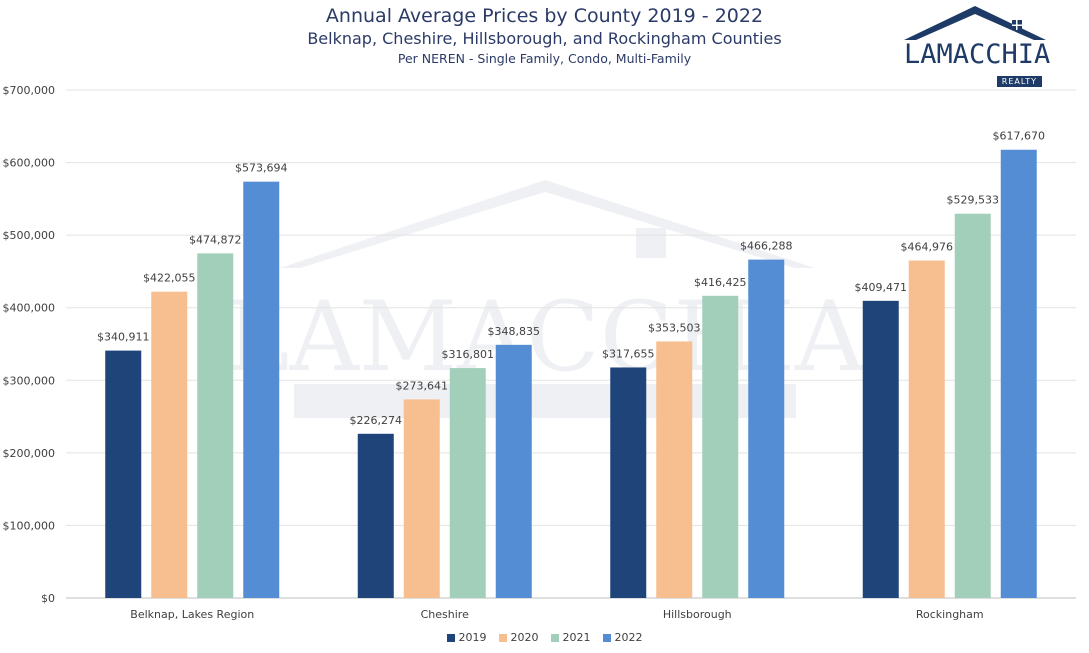 Image resolution: width=1089 pixels, height=653 pixels. Describe the element at coordinates (123, 337) in the screenshot. I see `data-label: $340,911` at that location.